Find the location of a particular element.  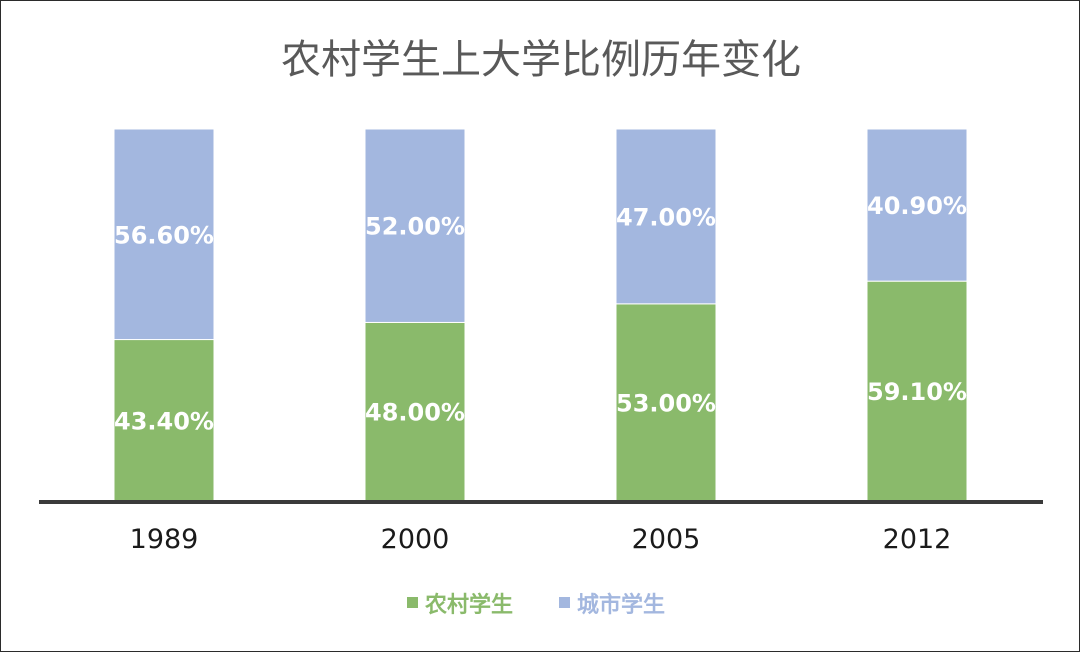

x-tick-label-2005: 2005 is located at coordinates (666, 539).